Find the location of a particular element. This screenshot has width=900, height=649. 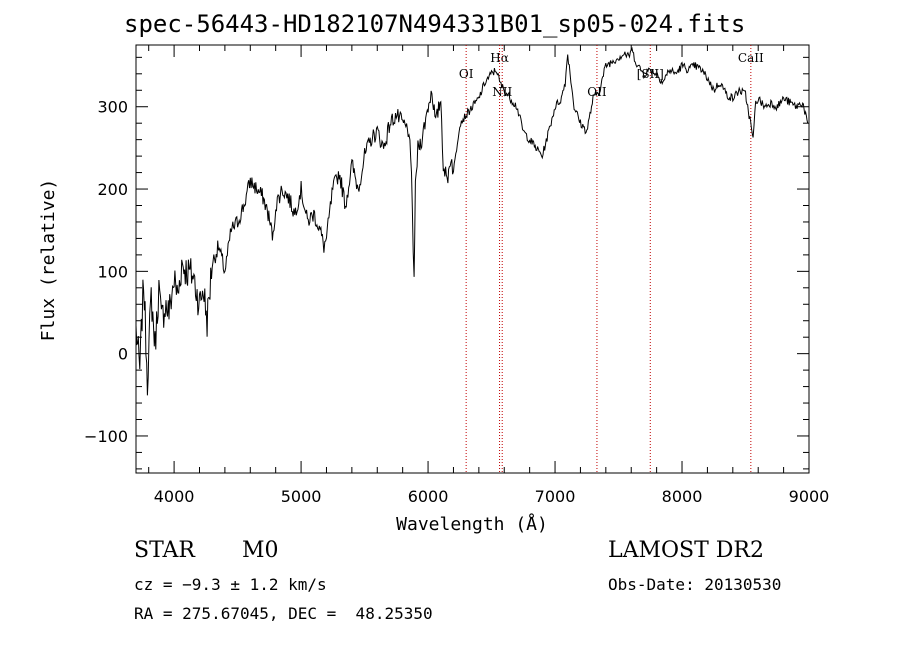

y-tick-label: 200 is located at coordinates (112, 189).